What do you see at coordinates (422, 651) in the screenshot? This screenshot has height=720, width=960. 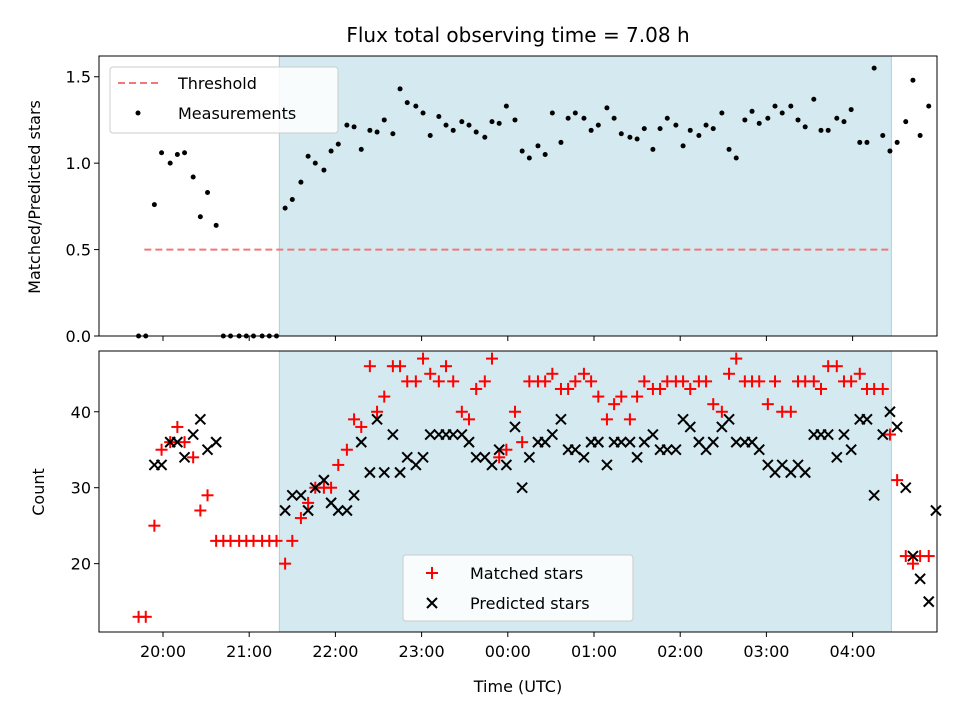 I see `x-tick-label: 23:00` at bounding box center [422, 651].